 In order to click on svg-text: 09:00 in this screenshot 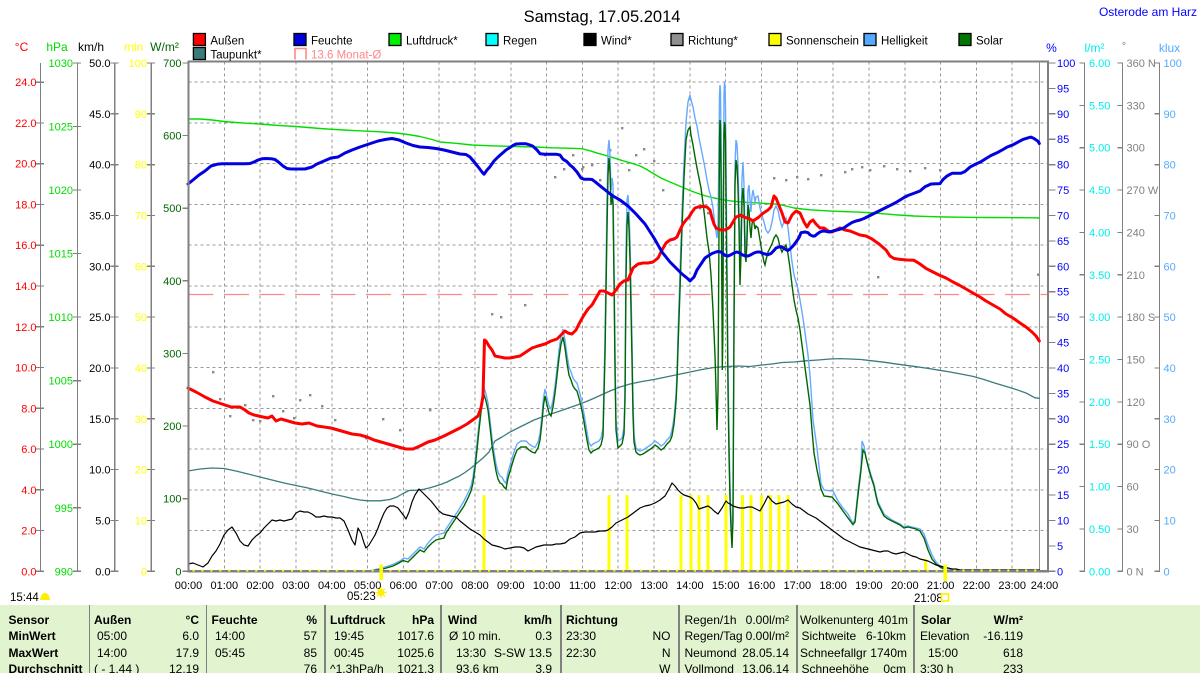, I will do `click(511, 586)`.